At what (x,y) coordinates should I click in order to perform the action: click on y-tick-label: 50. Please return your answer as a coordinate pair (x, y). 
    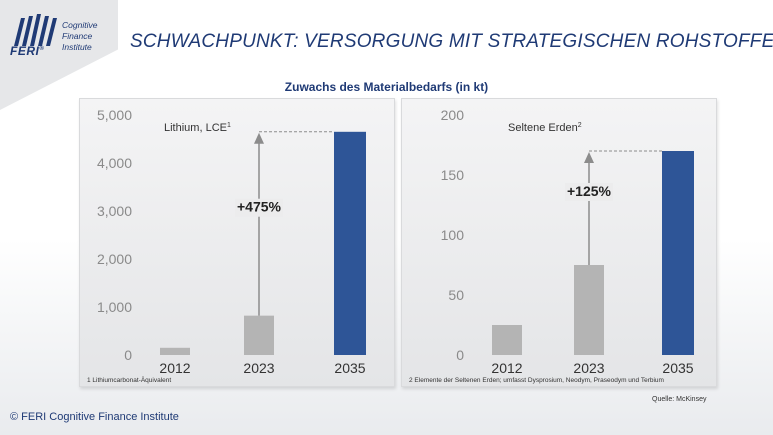
    Looking at the image, I should click on (456, 295).